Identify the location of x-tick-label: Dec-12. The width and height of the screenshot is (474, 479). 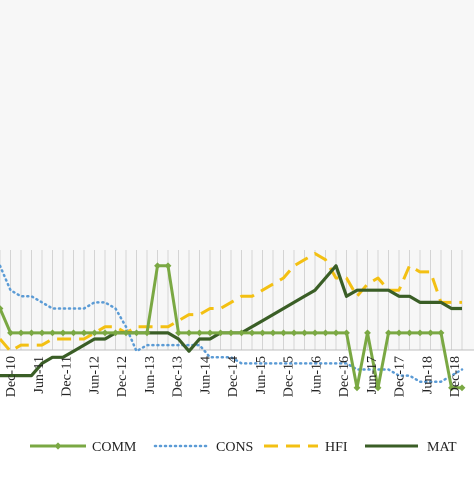
(122, 376).